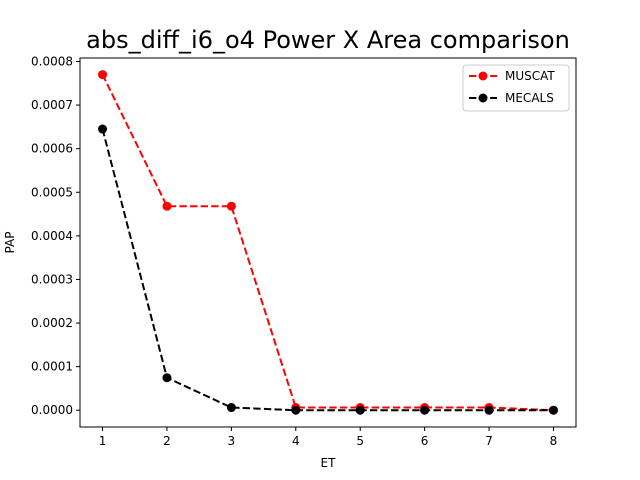 This screenshot has height=480, width=640. I want to click on y-tick-label: 0.0002, so click(52, 323).